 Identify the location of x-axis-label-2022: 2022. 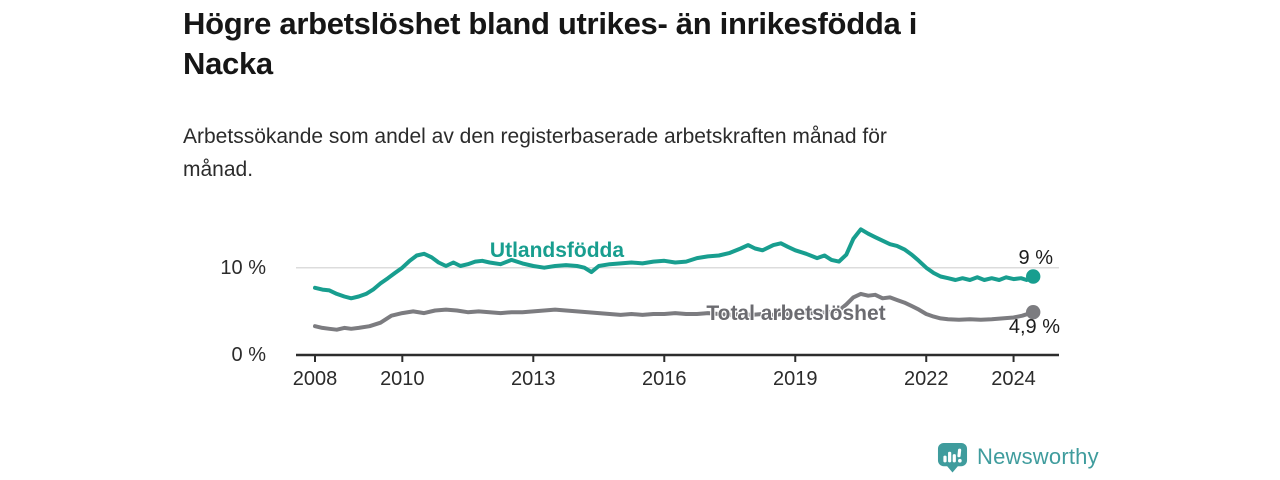
(926, 379).